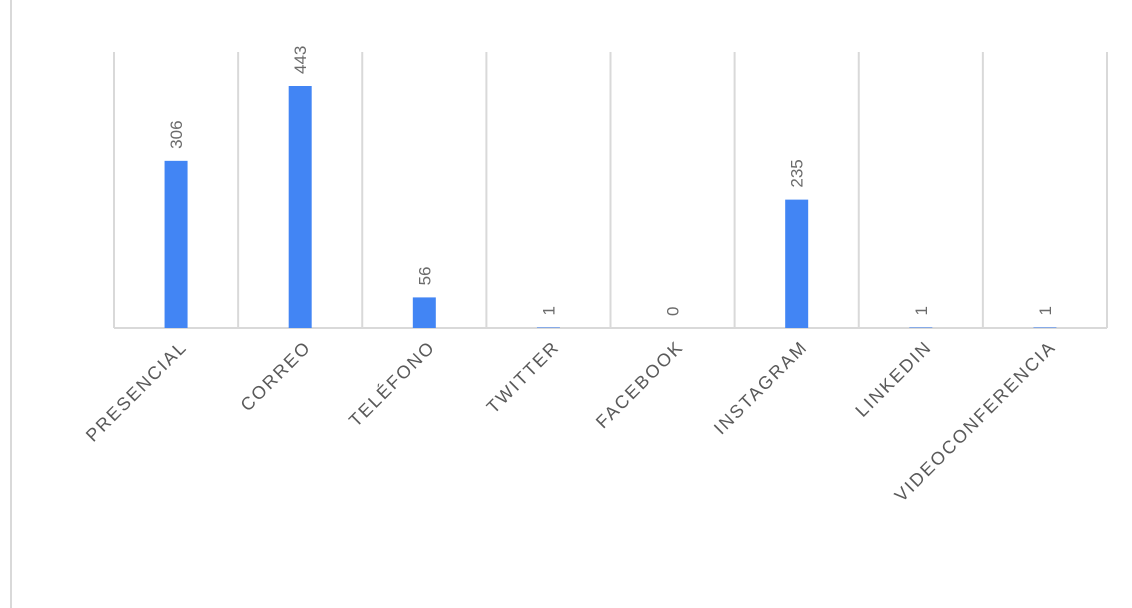 This screenshot has height=608, width=1132. Describe the element at coordinates (11, 304) in the screenshot. I see `page-left-border` at that location.